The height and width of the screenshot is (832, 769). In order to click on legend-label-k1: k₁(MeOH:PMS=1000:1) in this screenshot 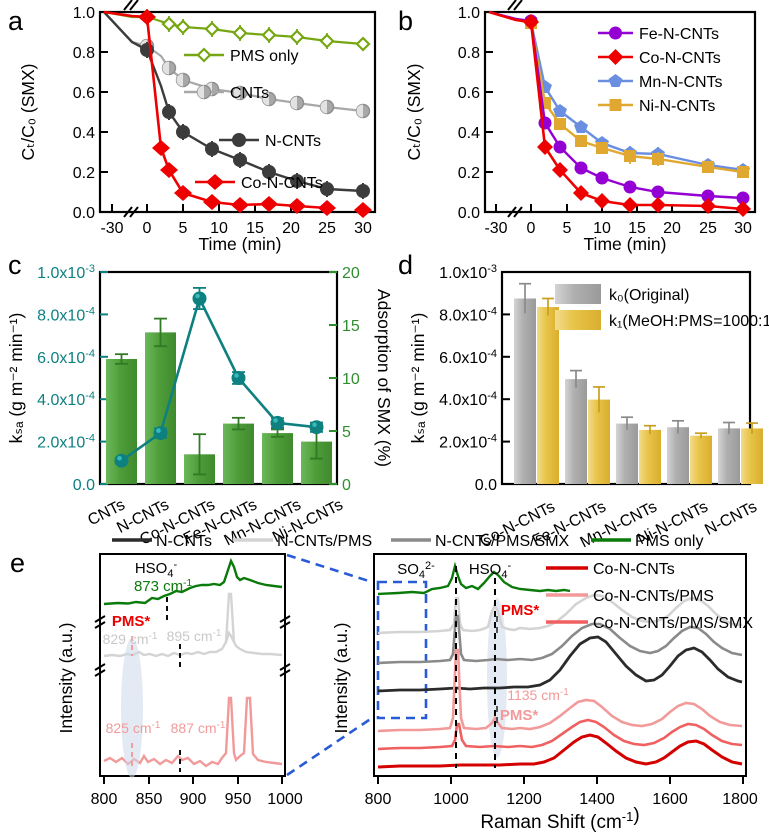, I will do `click(689, 321)`.